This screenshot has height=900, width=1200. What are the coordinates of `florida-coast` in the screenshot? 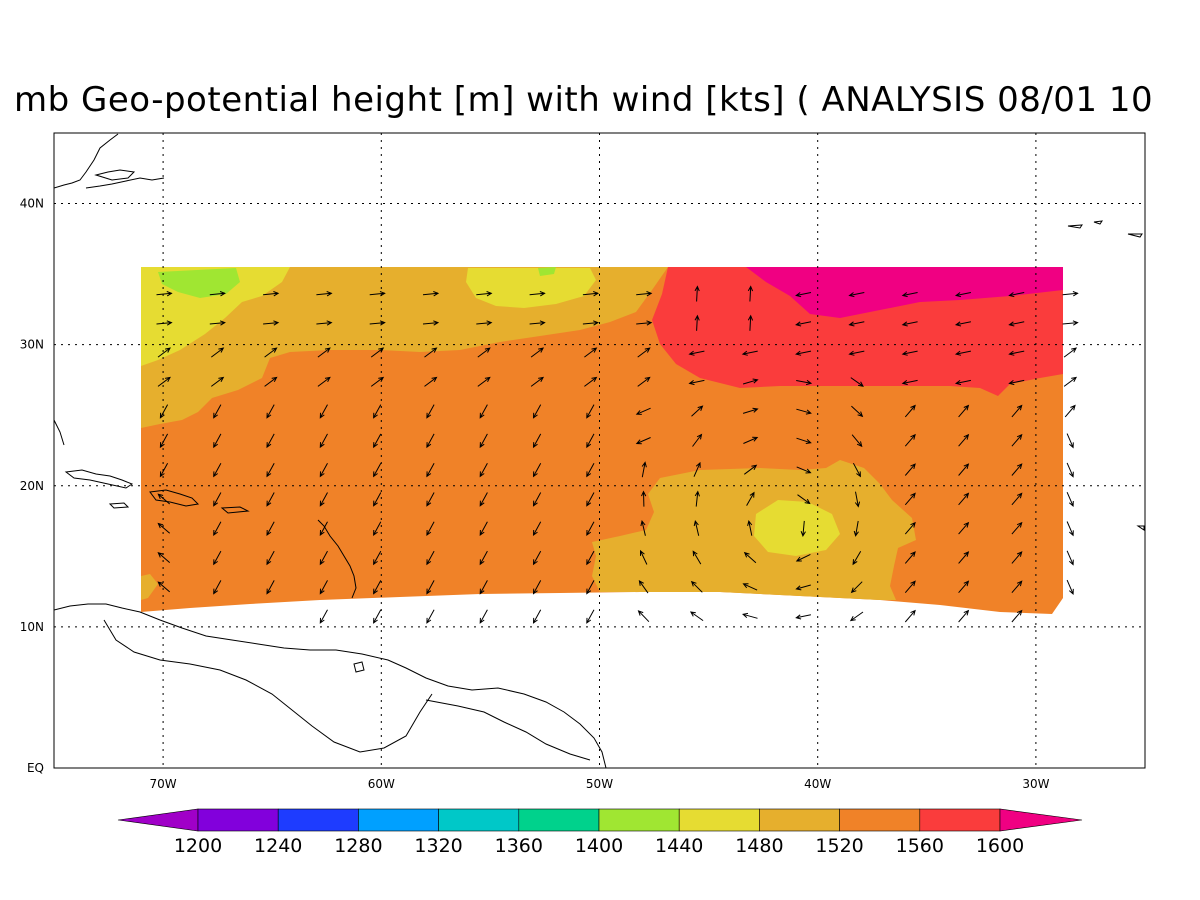 It's located at (59, 432).